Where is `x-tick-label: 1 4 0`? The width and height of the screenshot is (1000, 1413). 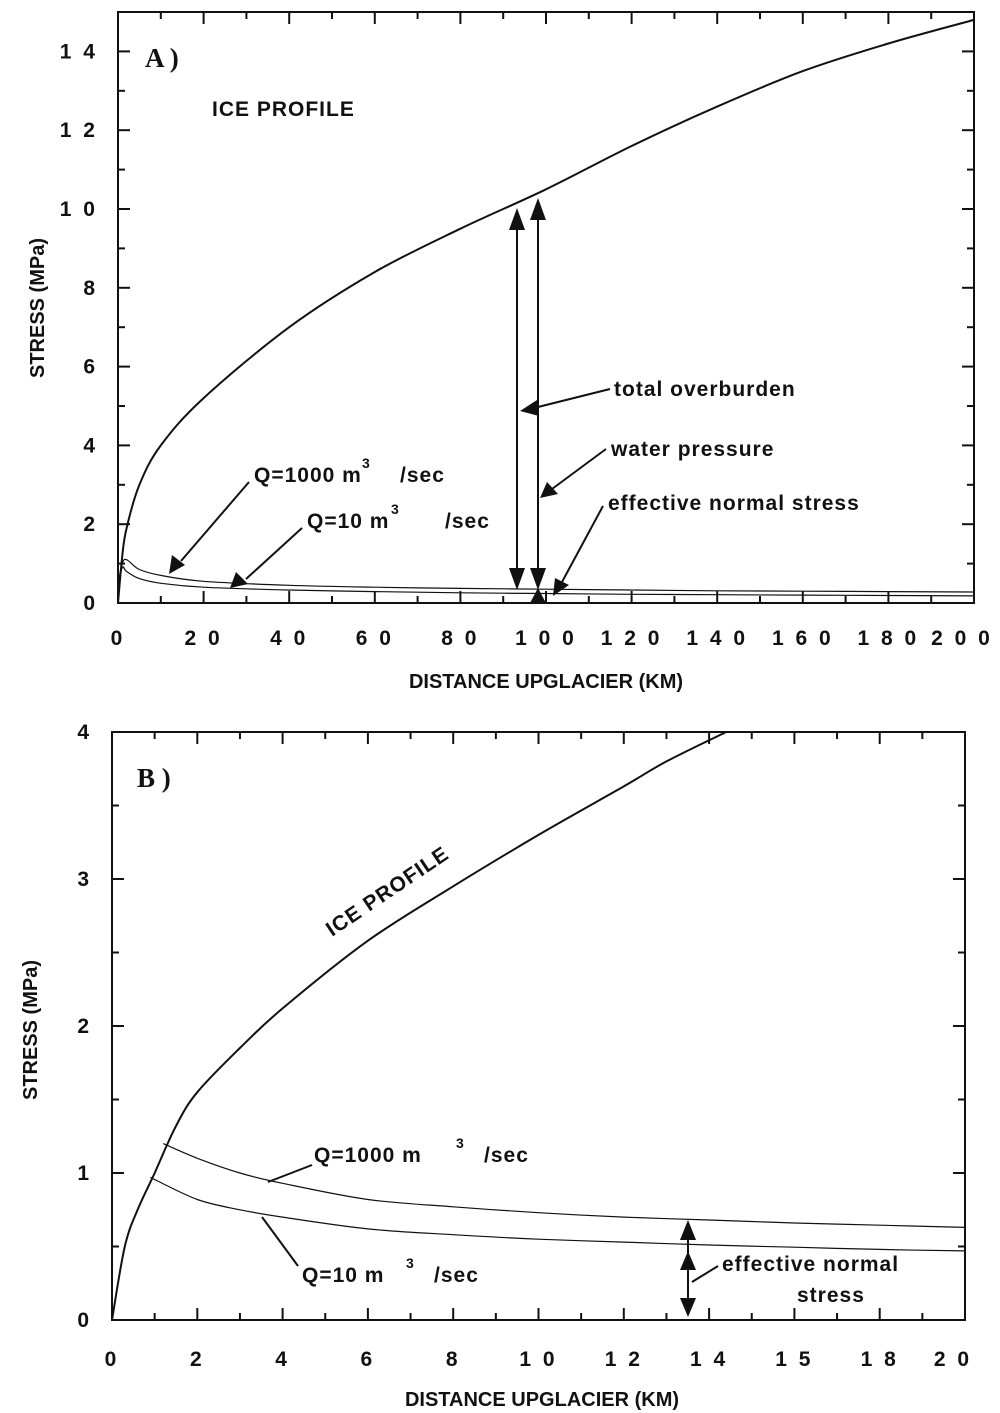 x-tick-label: 1 4 0 is located at coordinates (717, 638).